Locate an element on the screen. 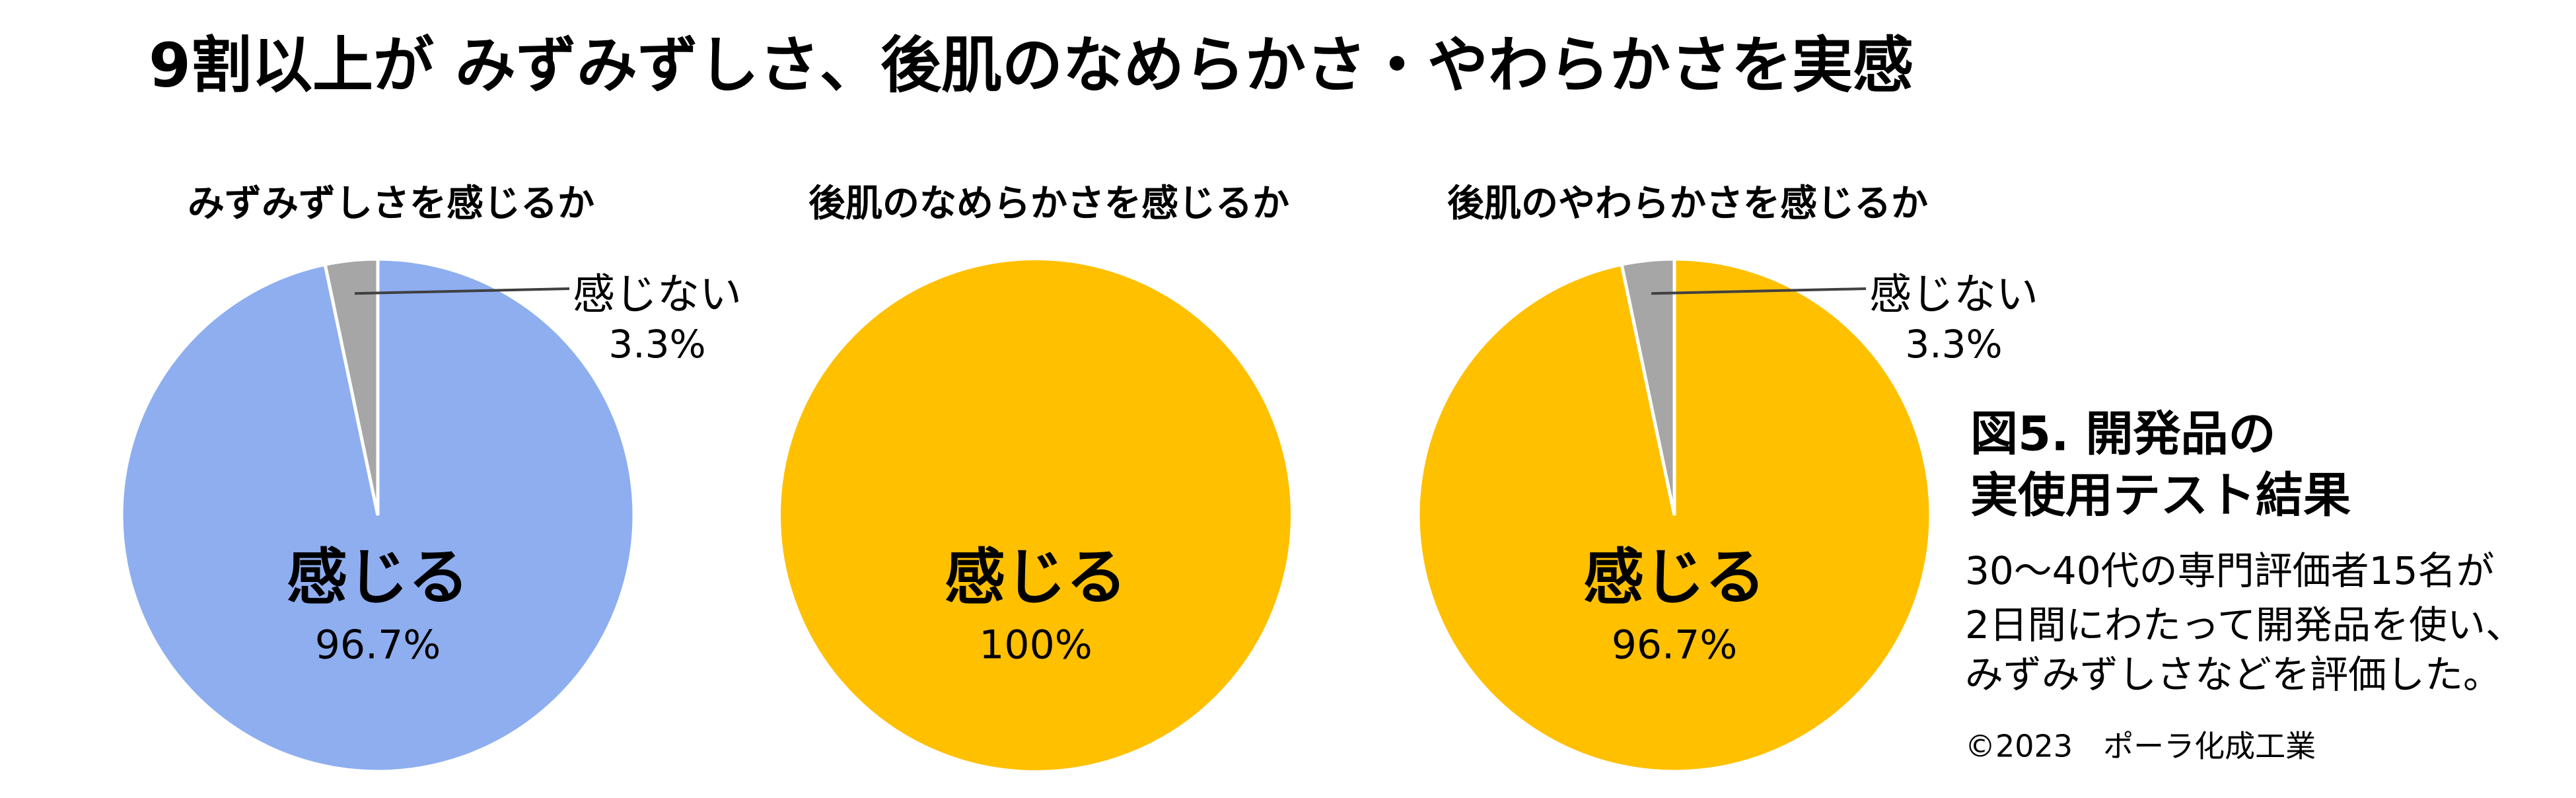  caption-text: みずみずしさなどを評価した。 is located at coordinates (2233, 674).